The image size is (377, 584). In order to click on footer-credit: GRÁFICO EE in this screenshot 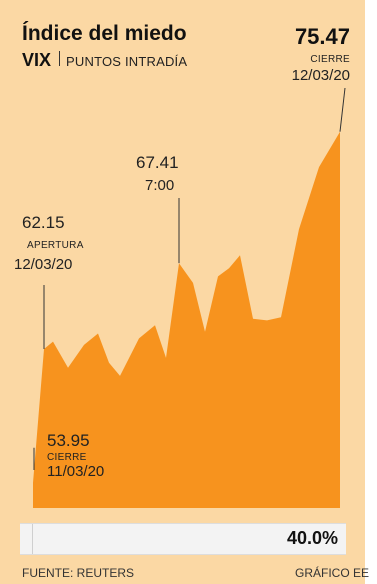, I will do `click(331, 573)`.